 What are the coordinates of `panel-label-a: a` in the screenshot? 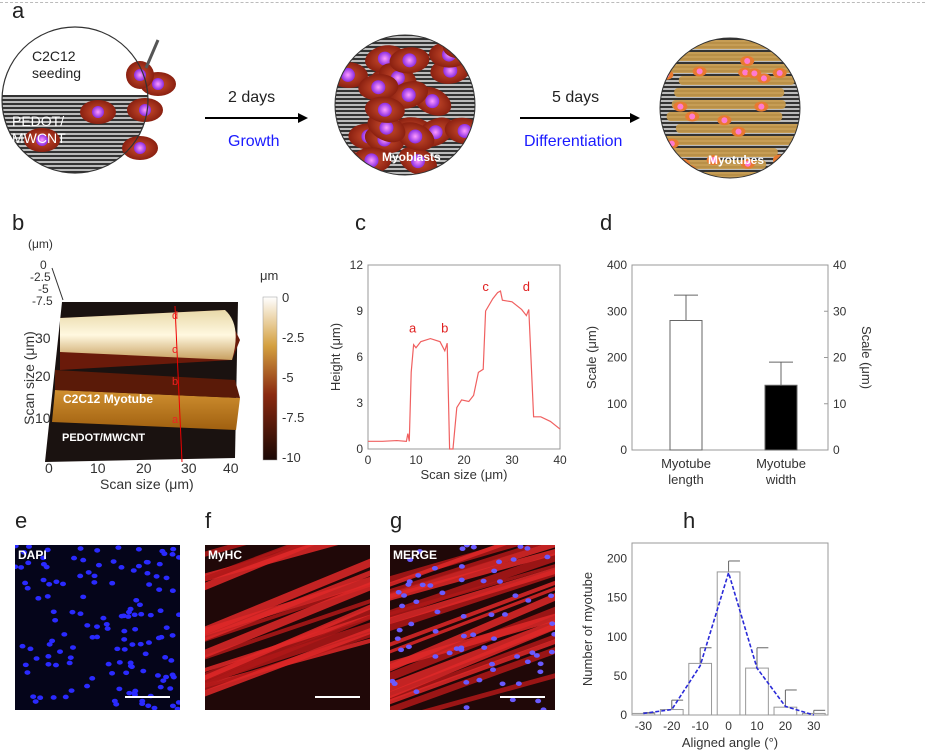 It's located at (18, 11).